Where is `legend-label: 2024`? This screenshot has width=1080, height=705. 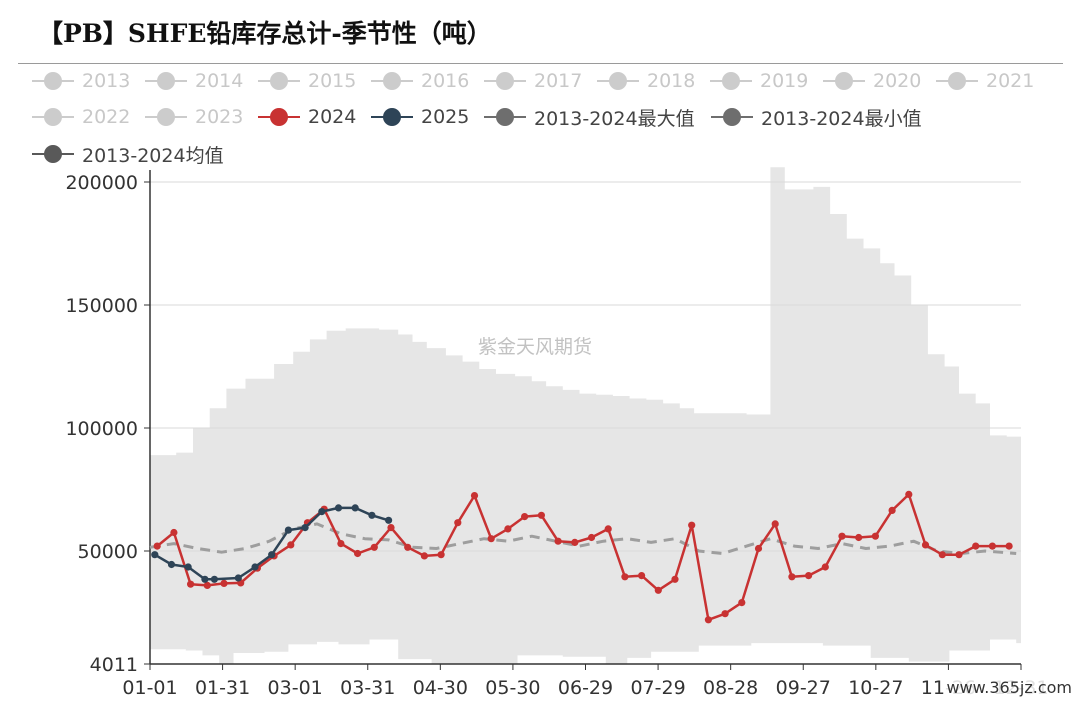
legend-label: 2024 is located at coordinates (332, 117).